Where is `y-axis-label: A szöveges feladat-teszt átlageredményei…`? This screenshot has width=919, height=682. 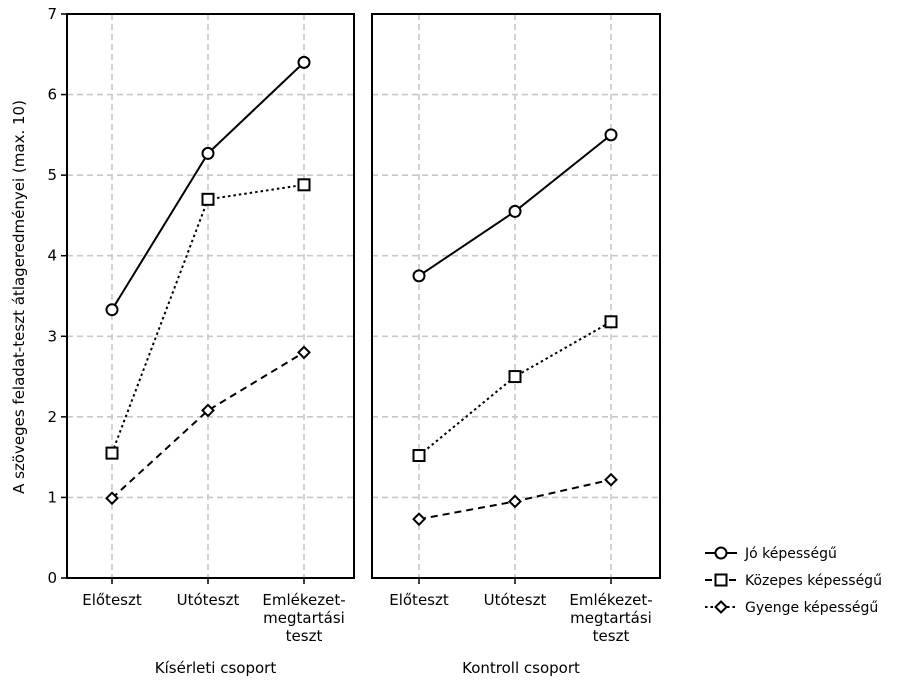
y-axis-label: A szöveges feladat-teszt átlageredményei… is located at coordinates (19, 297).